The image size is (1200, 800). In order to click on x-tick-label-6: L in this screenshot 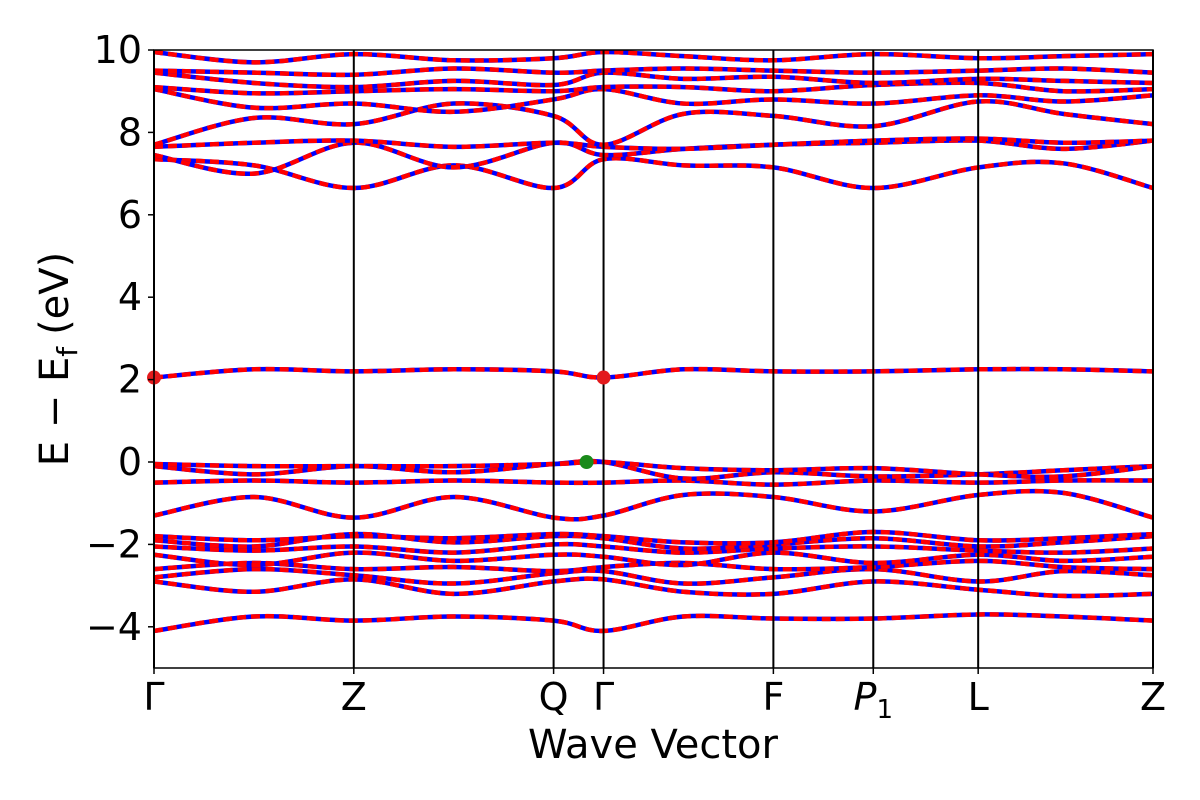, I will do `click(978, 697)`.